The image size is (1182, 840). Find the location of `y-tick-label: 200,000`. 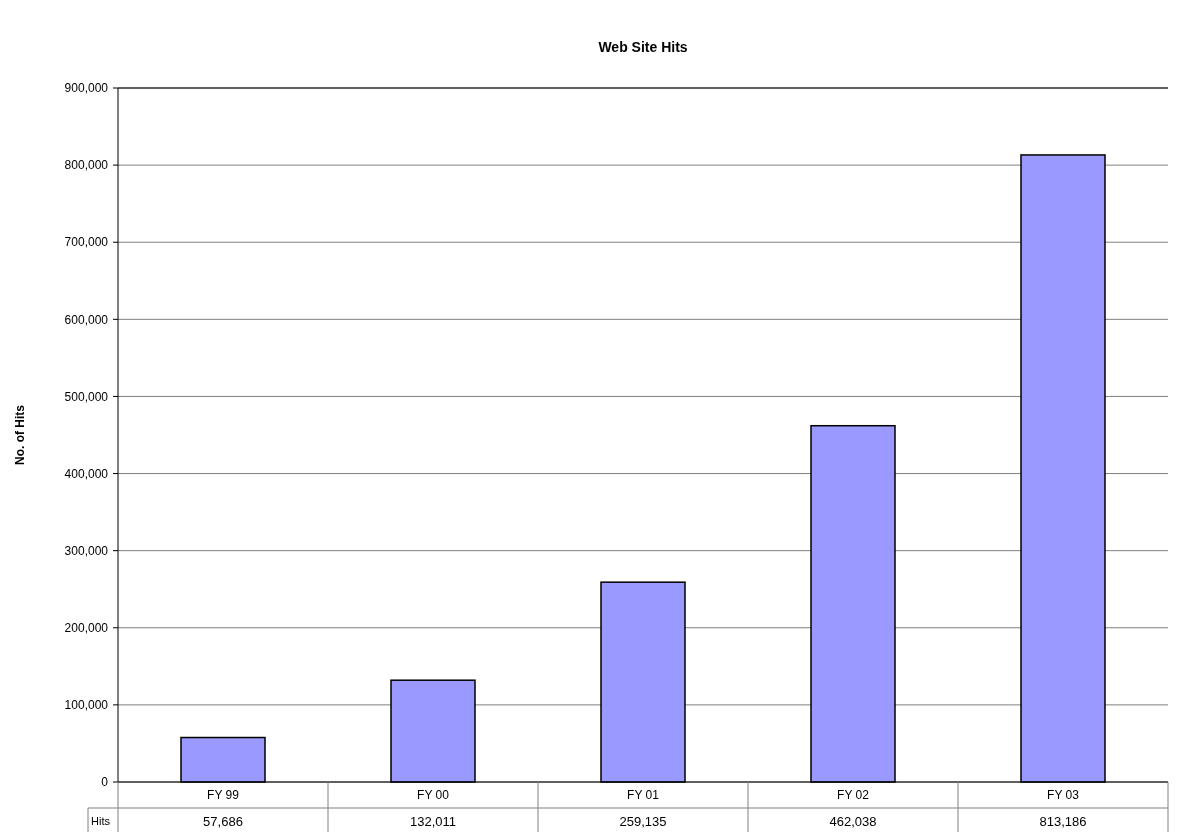

y-tick-label: 200,000 is located at coordinates (86, 627).